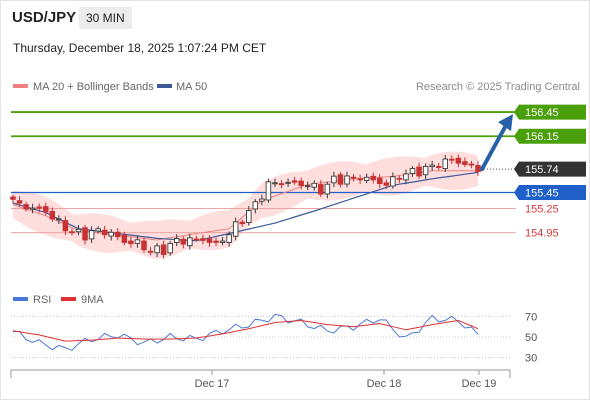  Describe the element at coordinates (164, 86) in the screenshot. I see `ma50-legend-swatch` at that location.